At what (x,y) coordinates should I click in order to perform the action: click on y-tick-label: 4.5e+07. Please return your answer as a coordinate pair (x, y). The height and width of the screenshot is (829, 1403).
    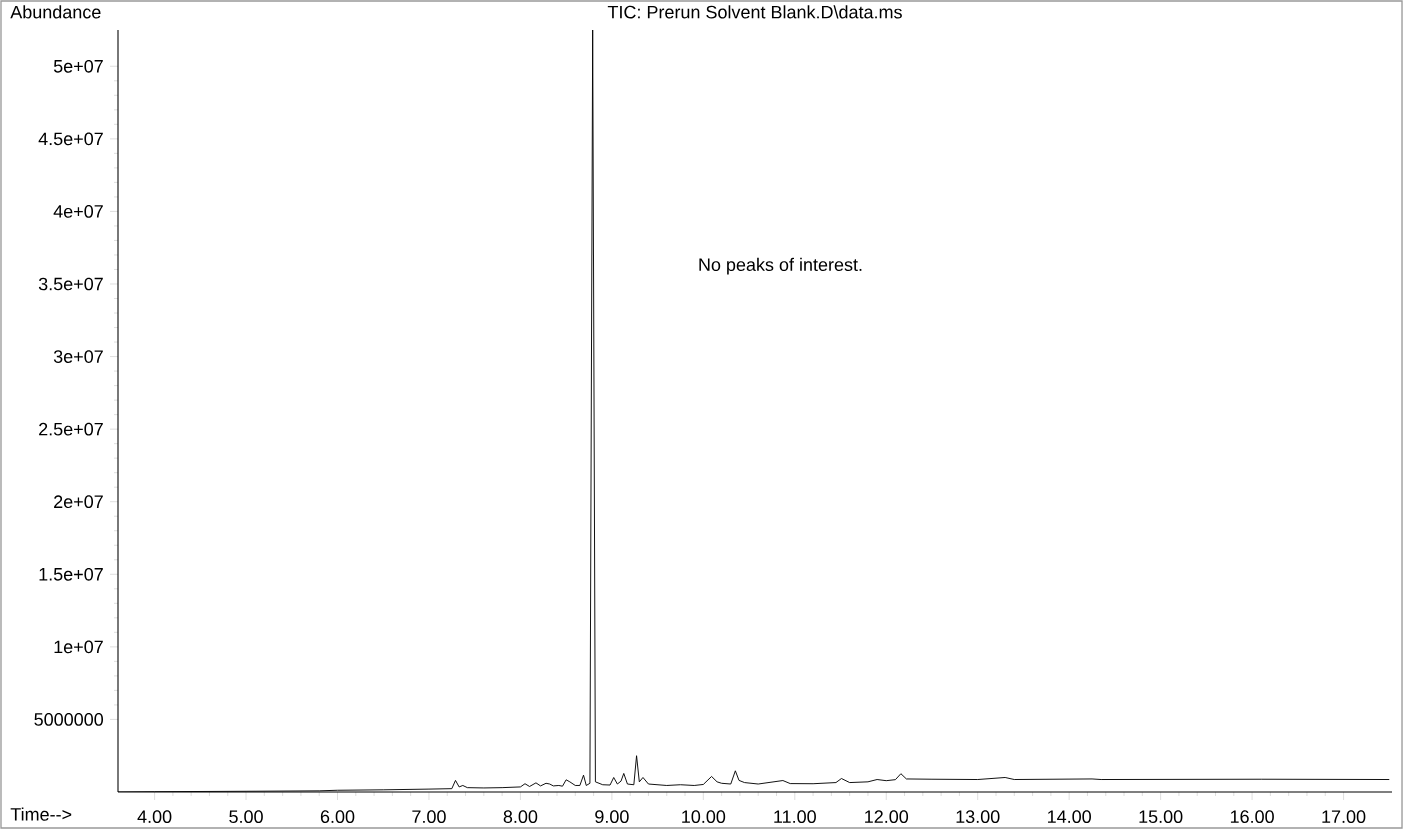
    Looking at the image, I should click on (70, 139).